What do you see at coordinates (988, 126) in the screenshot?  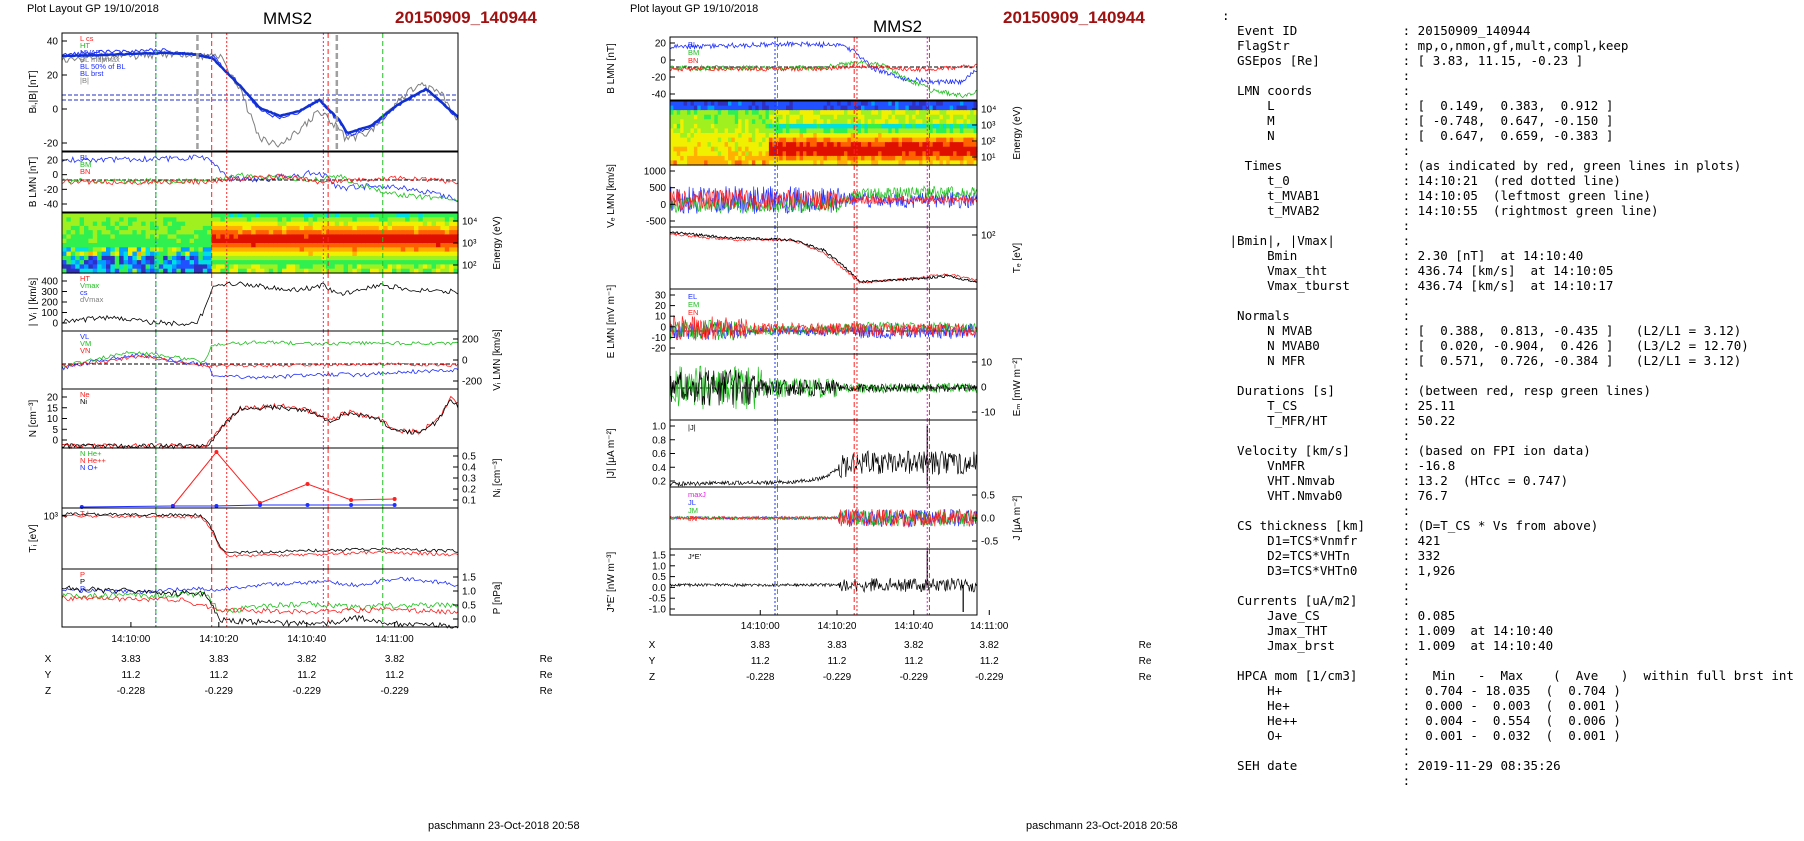 I see `y-tick-label-right: 10³` at bounding box center [988, 126].